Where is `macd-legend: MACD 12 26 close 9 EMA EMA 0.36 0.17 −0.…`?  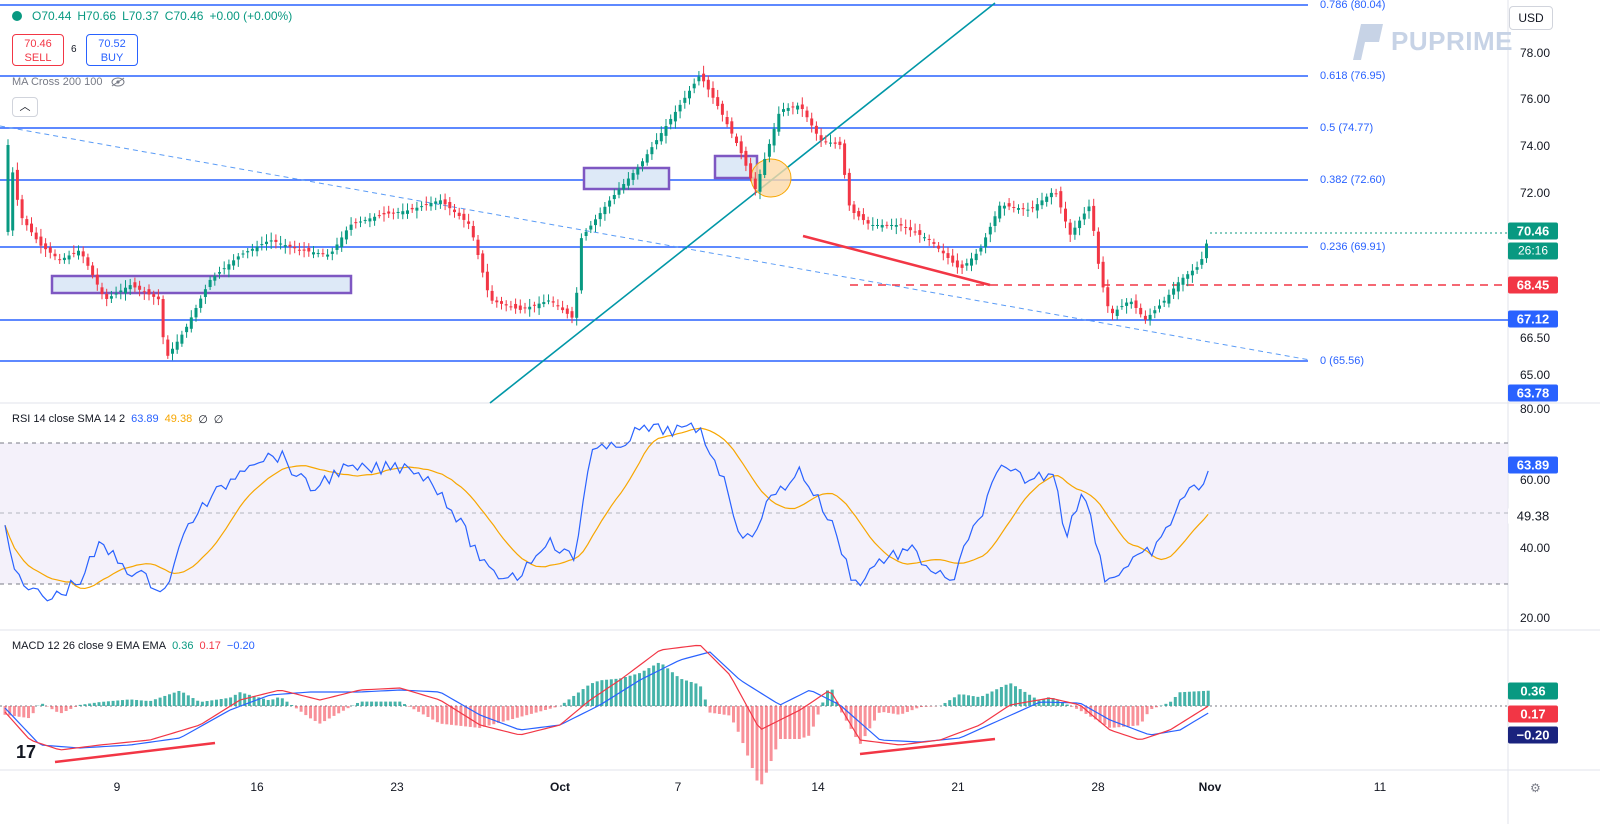 macd-legend: MACD 12 26 close 9 EMA EMA 0.36 0.17 −0.… is located at coordinates (133, 646).